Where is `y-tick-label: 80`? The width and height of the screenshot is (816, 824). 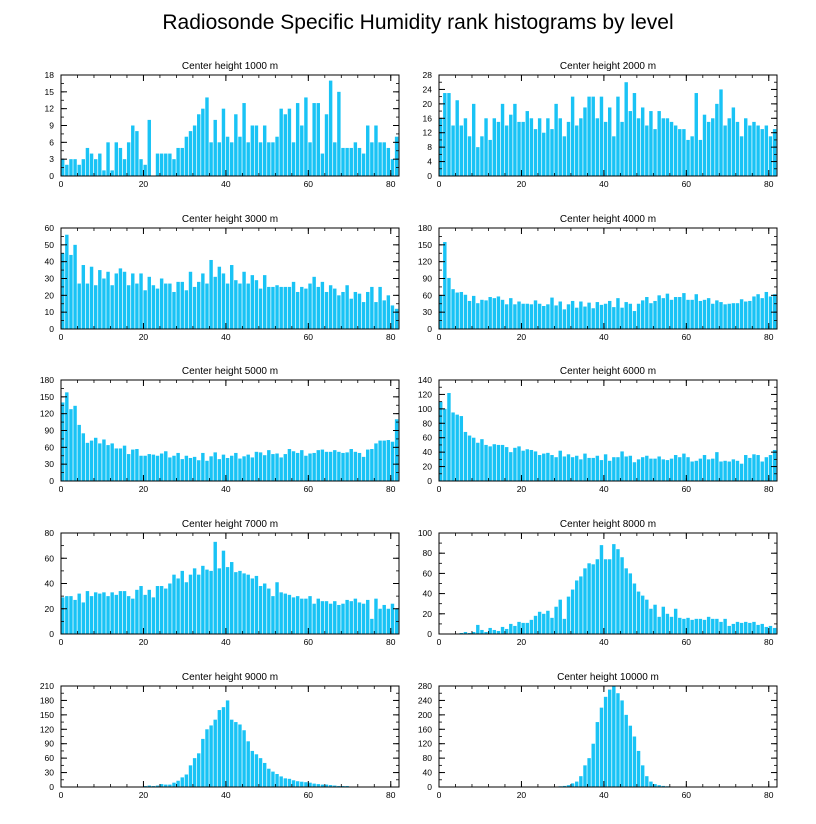
y-tick-label: 80 is located at coordinates (428, 553).